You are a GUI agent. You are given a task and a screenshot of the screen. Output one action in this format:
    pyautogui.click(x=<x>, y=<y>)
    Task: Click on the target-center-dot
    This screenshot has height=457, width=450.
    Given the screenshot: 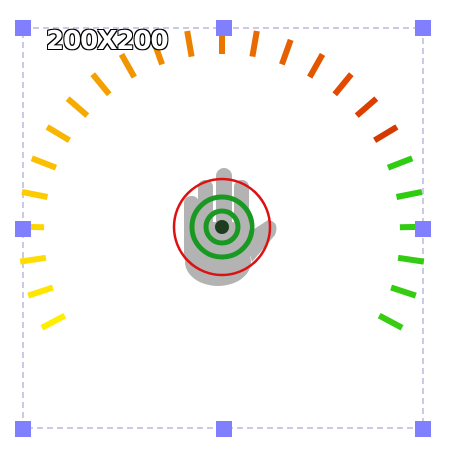 What is the action you would take?
    pyautogui.click(x=222, y=227)
    